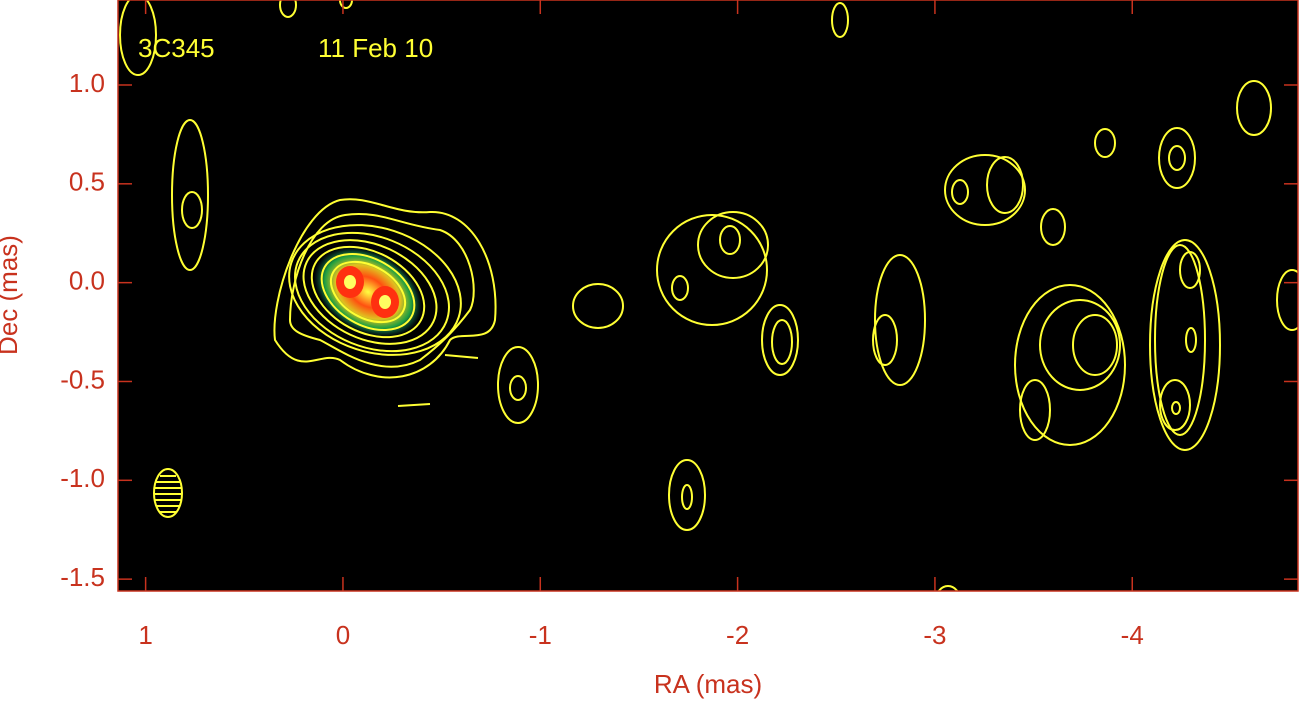 The image size is (1300, 708). Describe the element at coordinates (375, 48) in the screenshot. I see `date-label: 11 Feb 10` at that location.